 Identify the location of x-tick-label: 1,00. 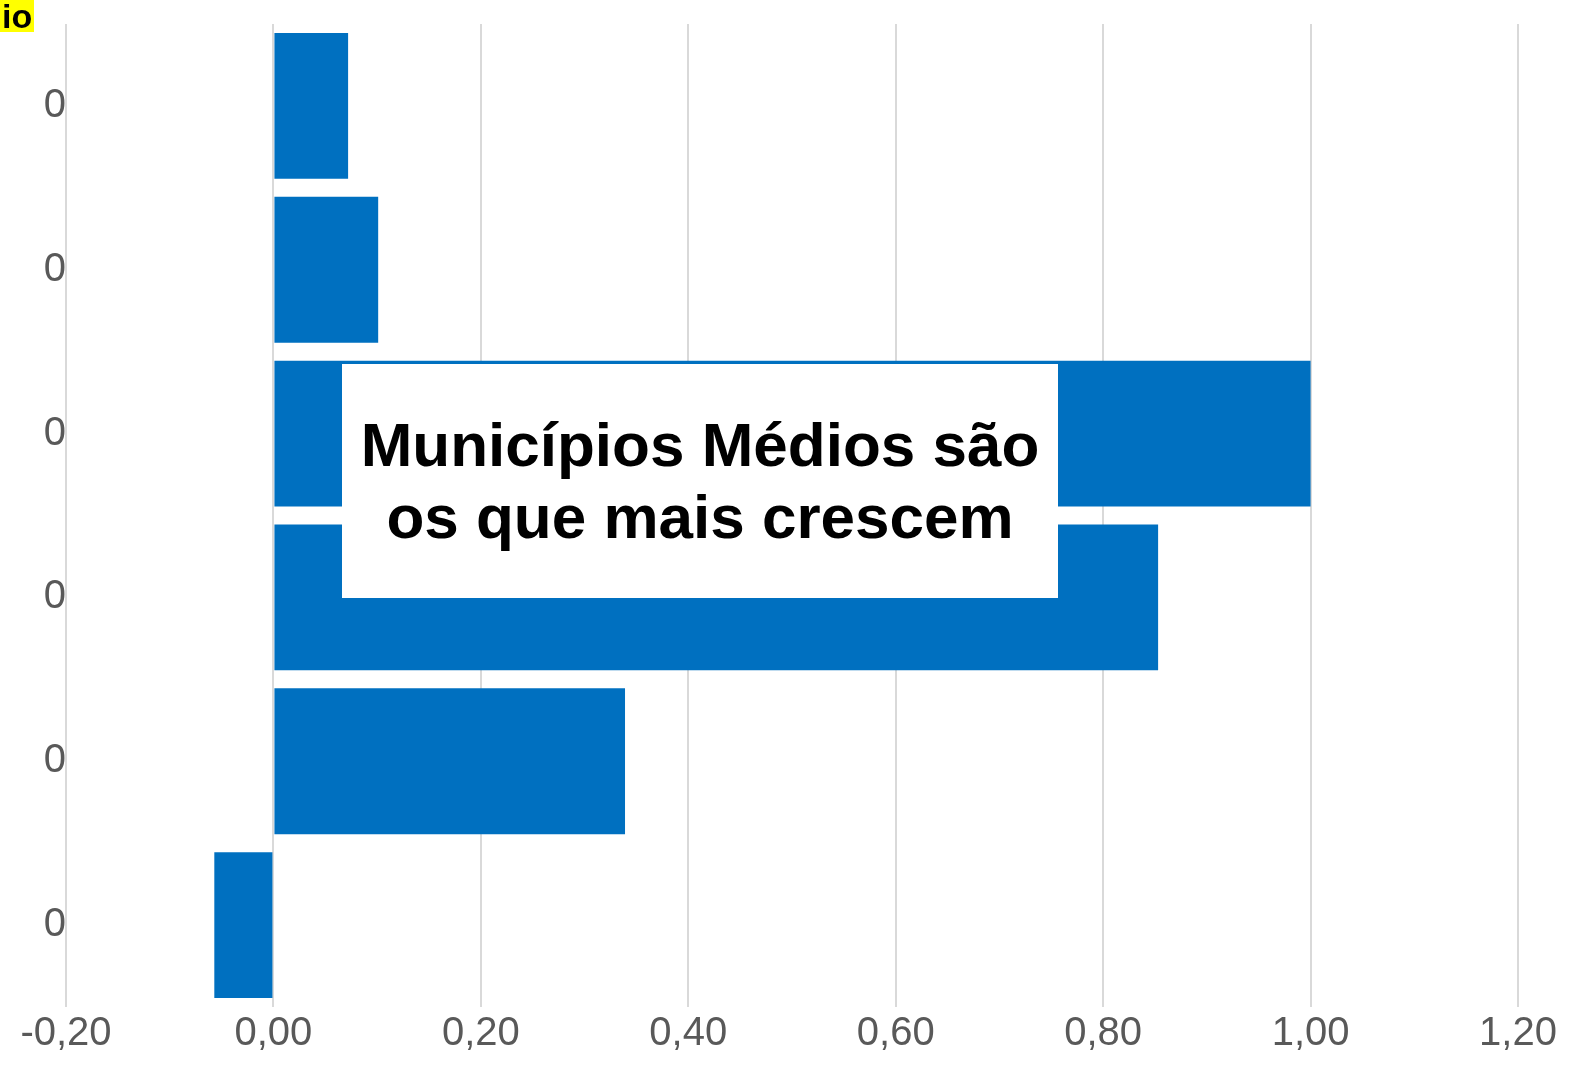
(1310, 1031).